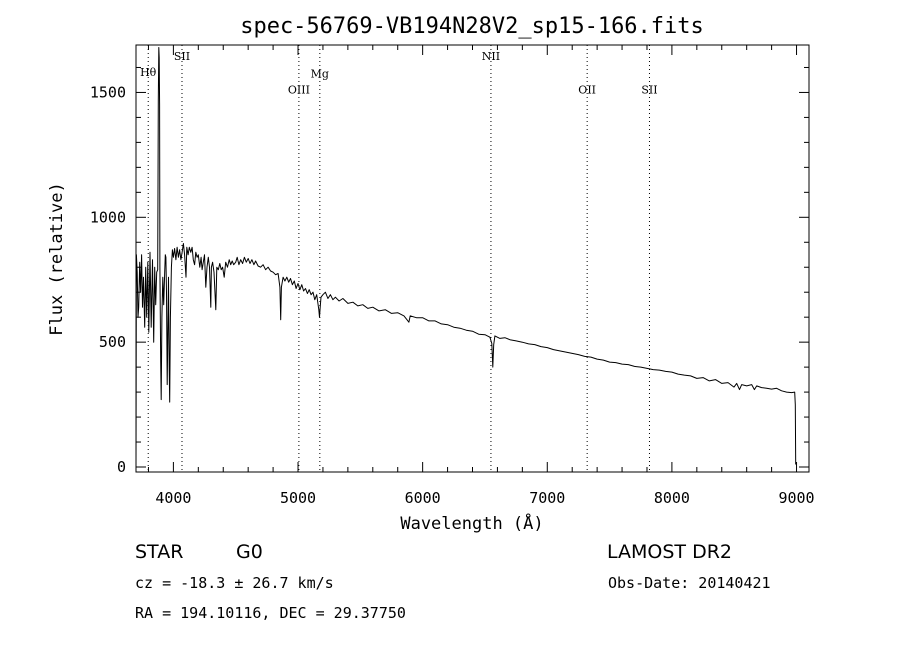  Describe the element at coordinates (672, 498) in the screenshot. I see `x-tick-label: 8000` at that location.